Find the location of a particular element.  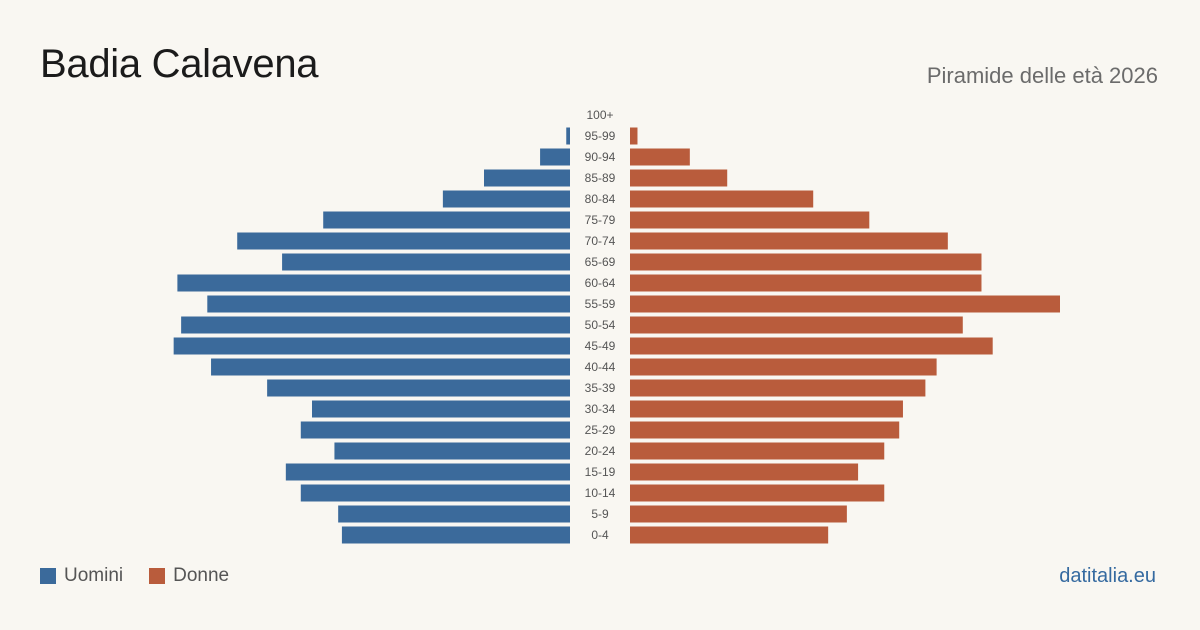

age-label-10-14: 10-14 is located at coordinates (600, 493).